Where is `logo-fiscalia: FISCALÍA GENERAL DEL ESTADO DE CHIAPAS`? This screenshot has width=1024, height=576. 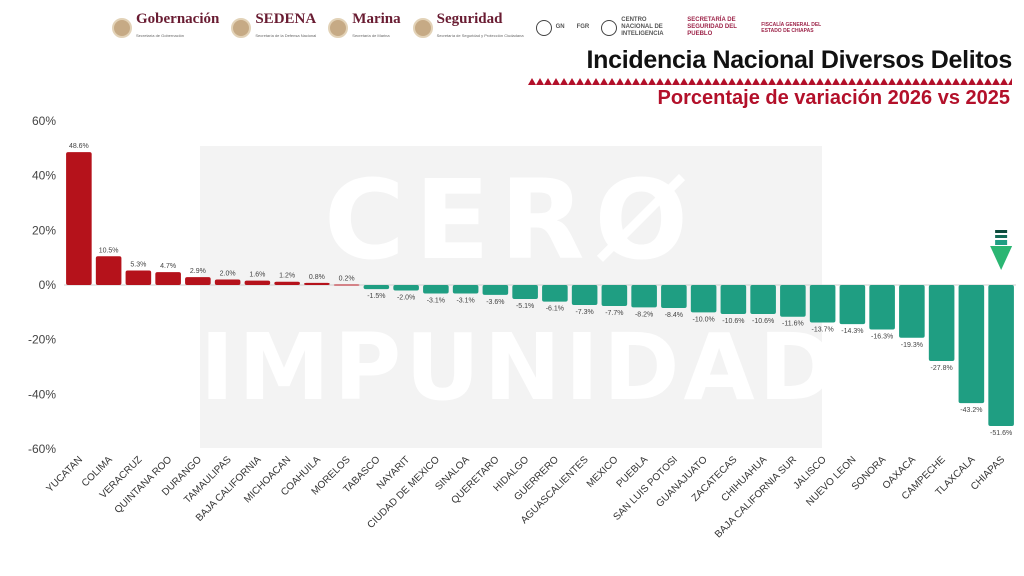
logo-fiscalia: FISCALÍA GENERAL DEL ESTADO DE CHIAPAS is located at coordinates (793, 28).